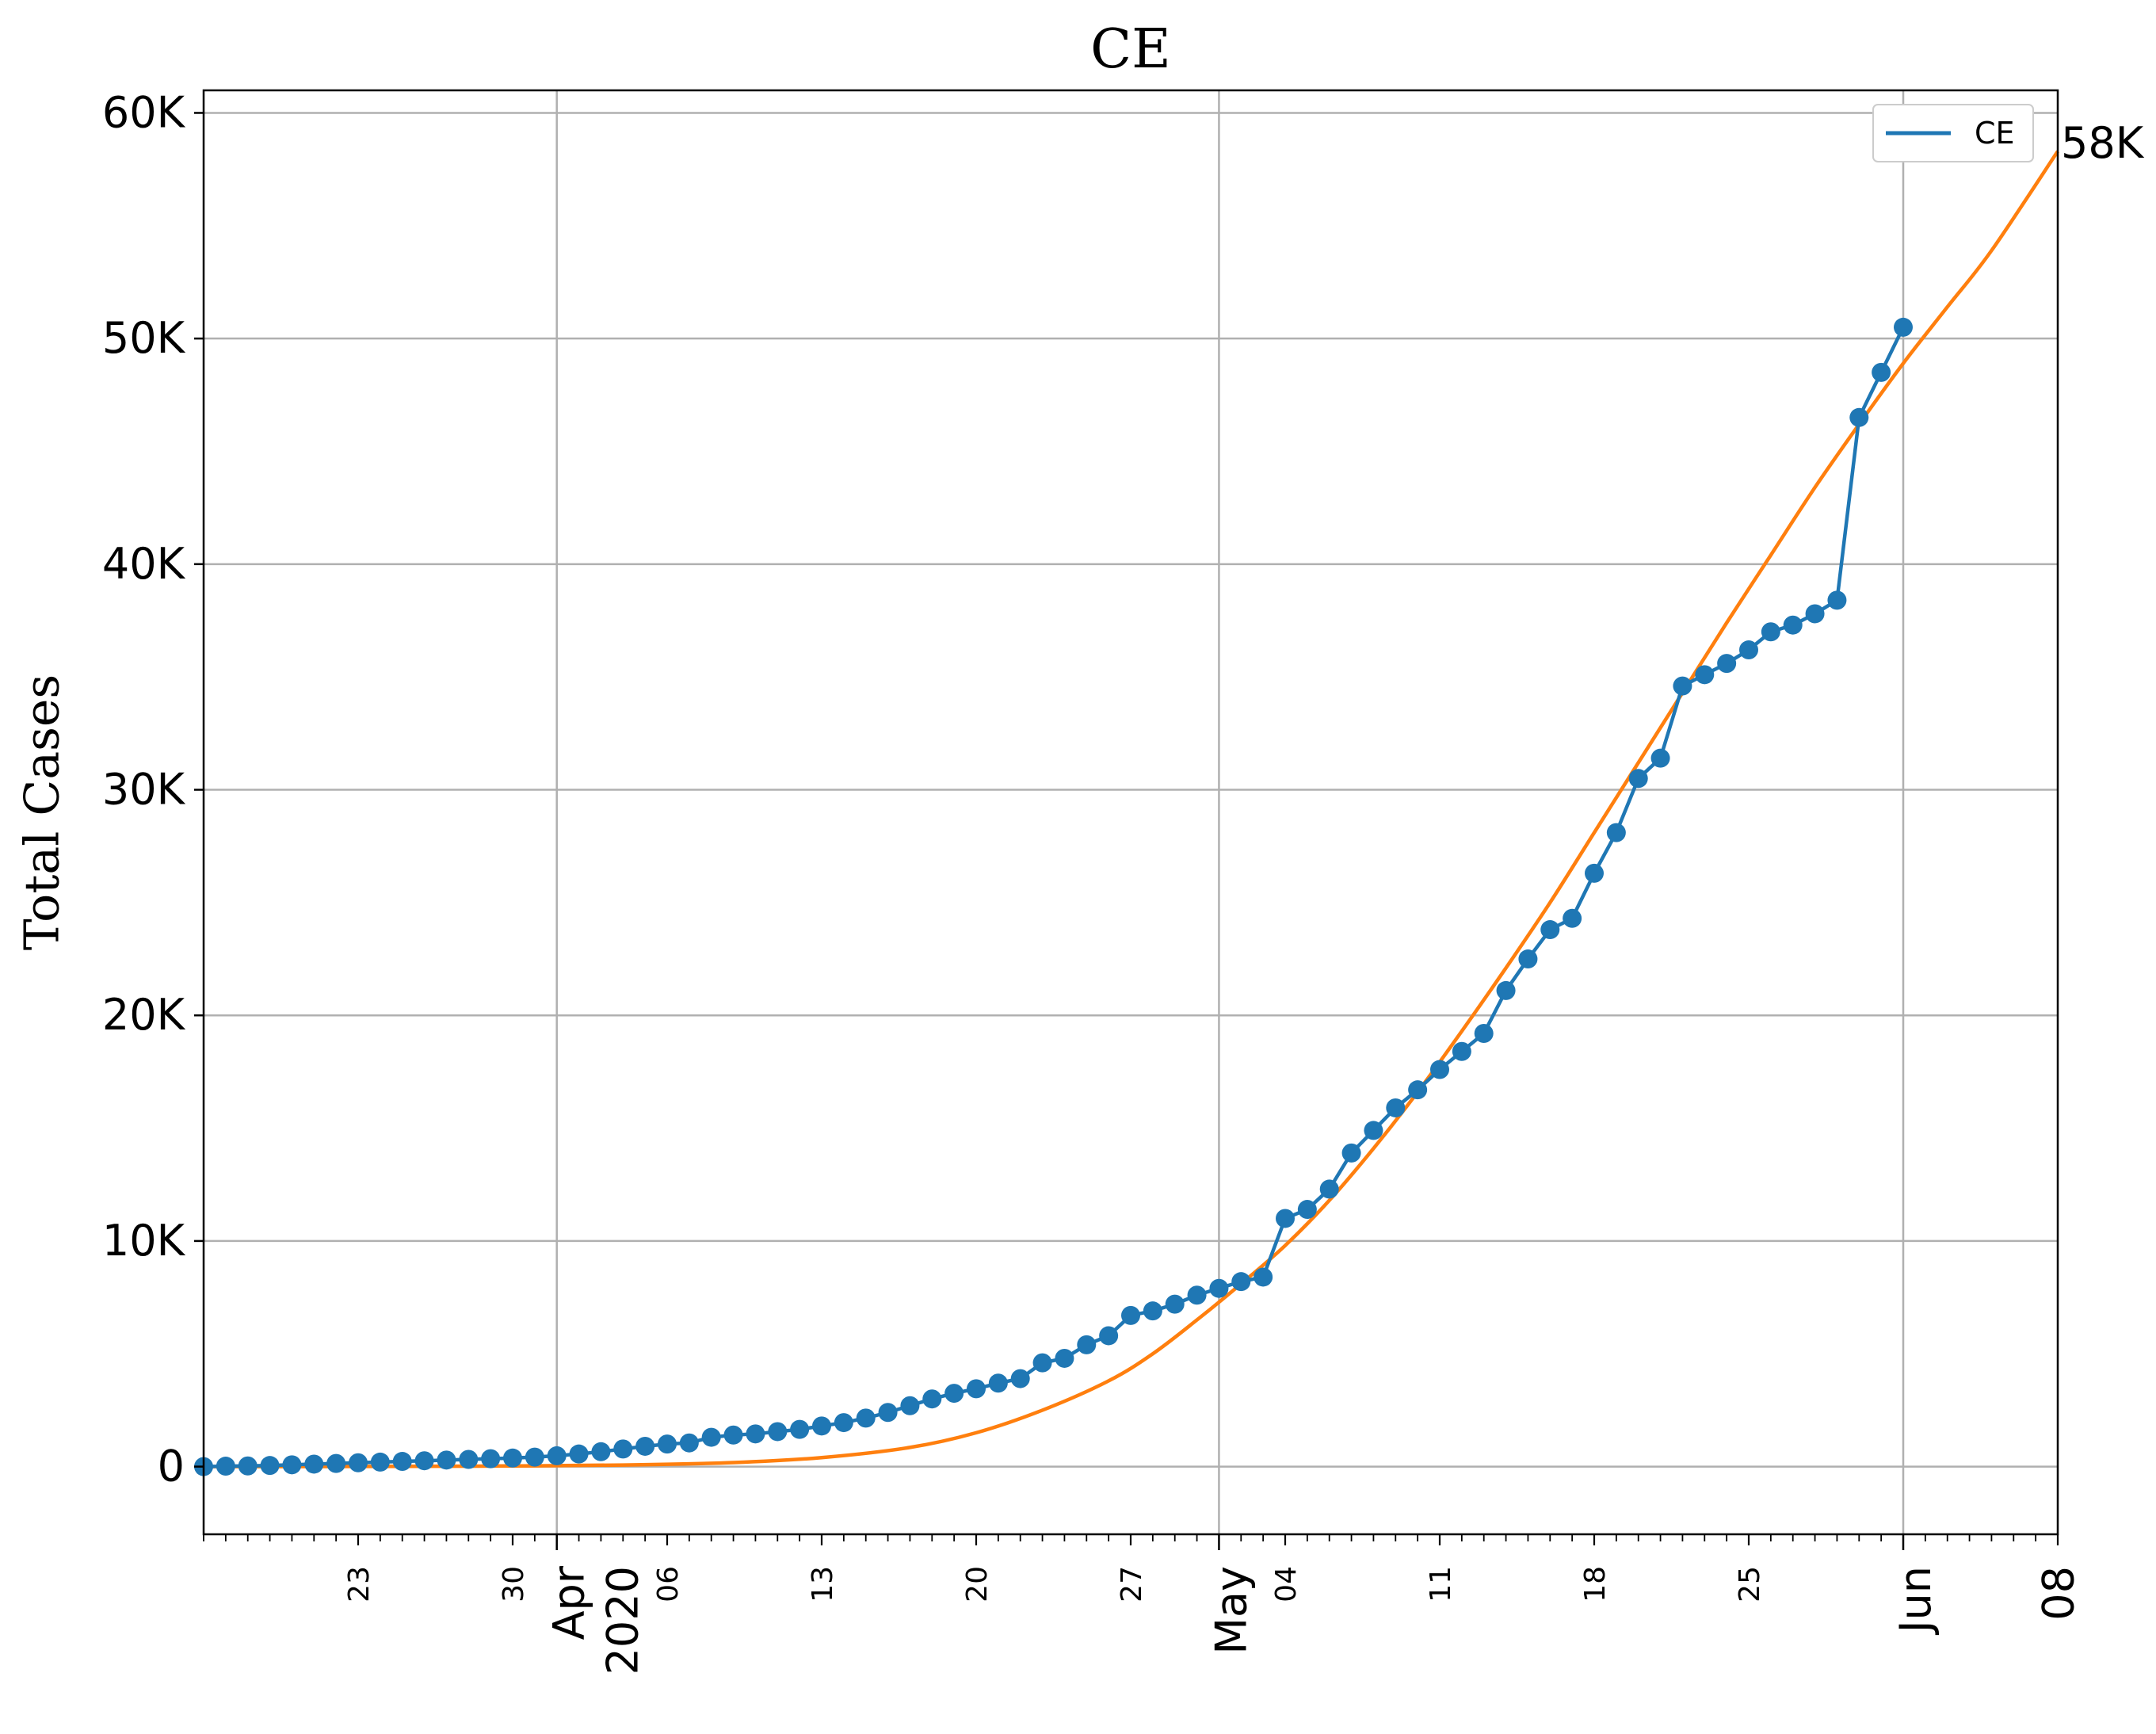 The width and height of the screenshot is (2156, 1734). What do you see at coordinates (171, 1466) in the screenshot?
I see `y-tick-label: 0` at bounding box center [171, 1466].